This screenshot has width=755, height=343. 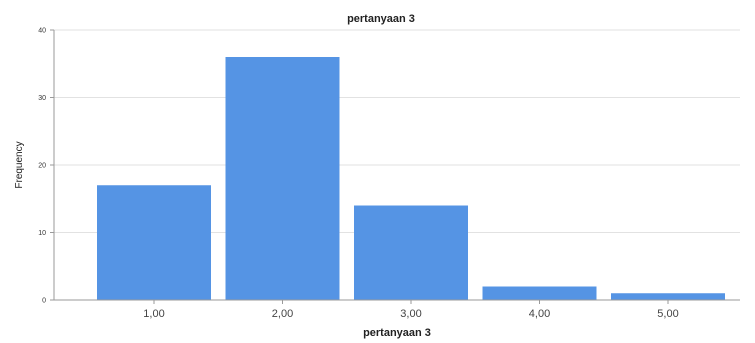 I want to click on y-tick-labels: 0 10 20 30 40, so click(x=46, y=166).